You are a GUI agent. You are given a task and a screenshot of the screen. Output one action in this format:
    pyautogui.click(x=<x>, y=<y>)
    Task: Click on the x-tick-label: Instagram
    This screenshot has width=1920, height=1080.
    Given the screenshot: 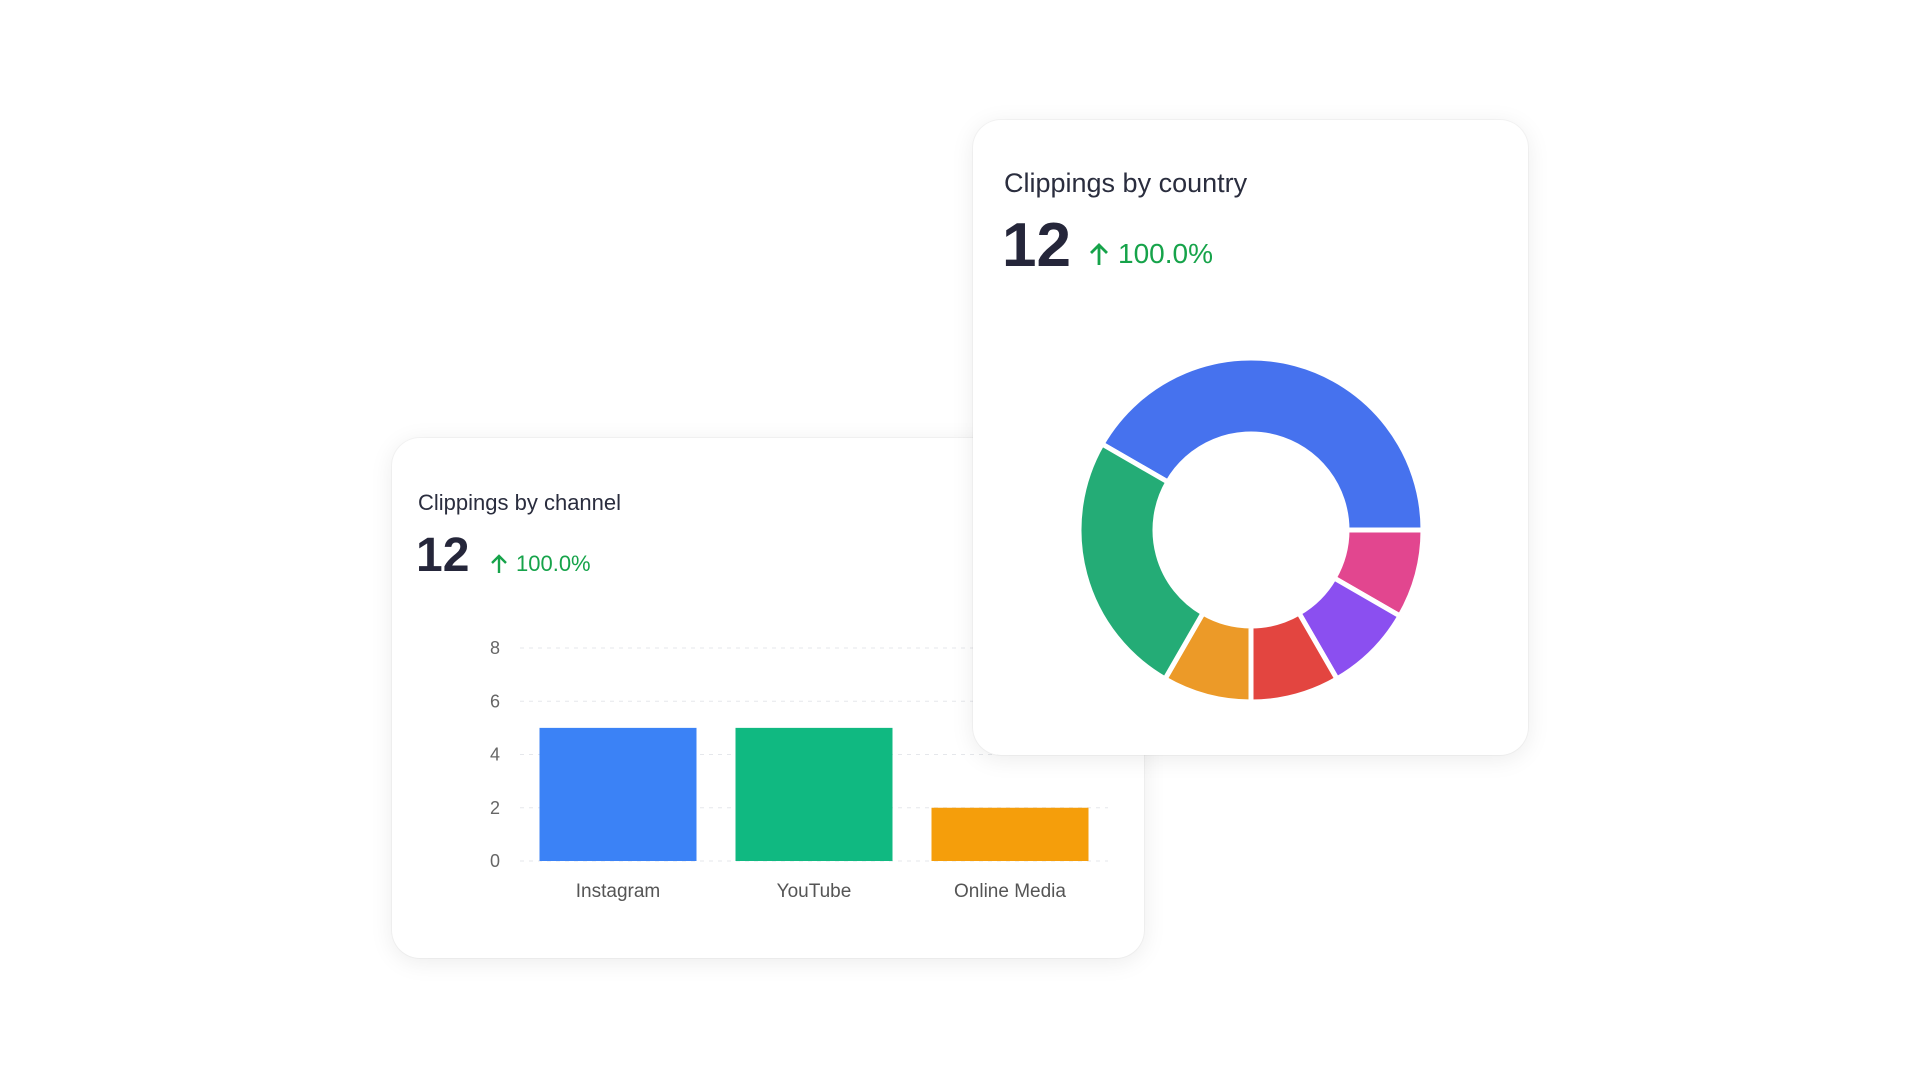 What is the action you would take?
    pyautogui.click(x=618, y=891)
    